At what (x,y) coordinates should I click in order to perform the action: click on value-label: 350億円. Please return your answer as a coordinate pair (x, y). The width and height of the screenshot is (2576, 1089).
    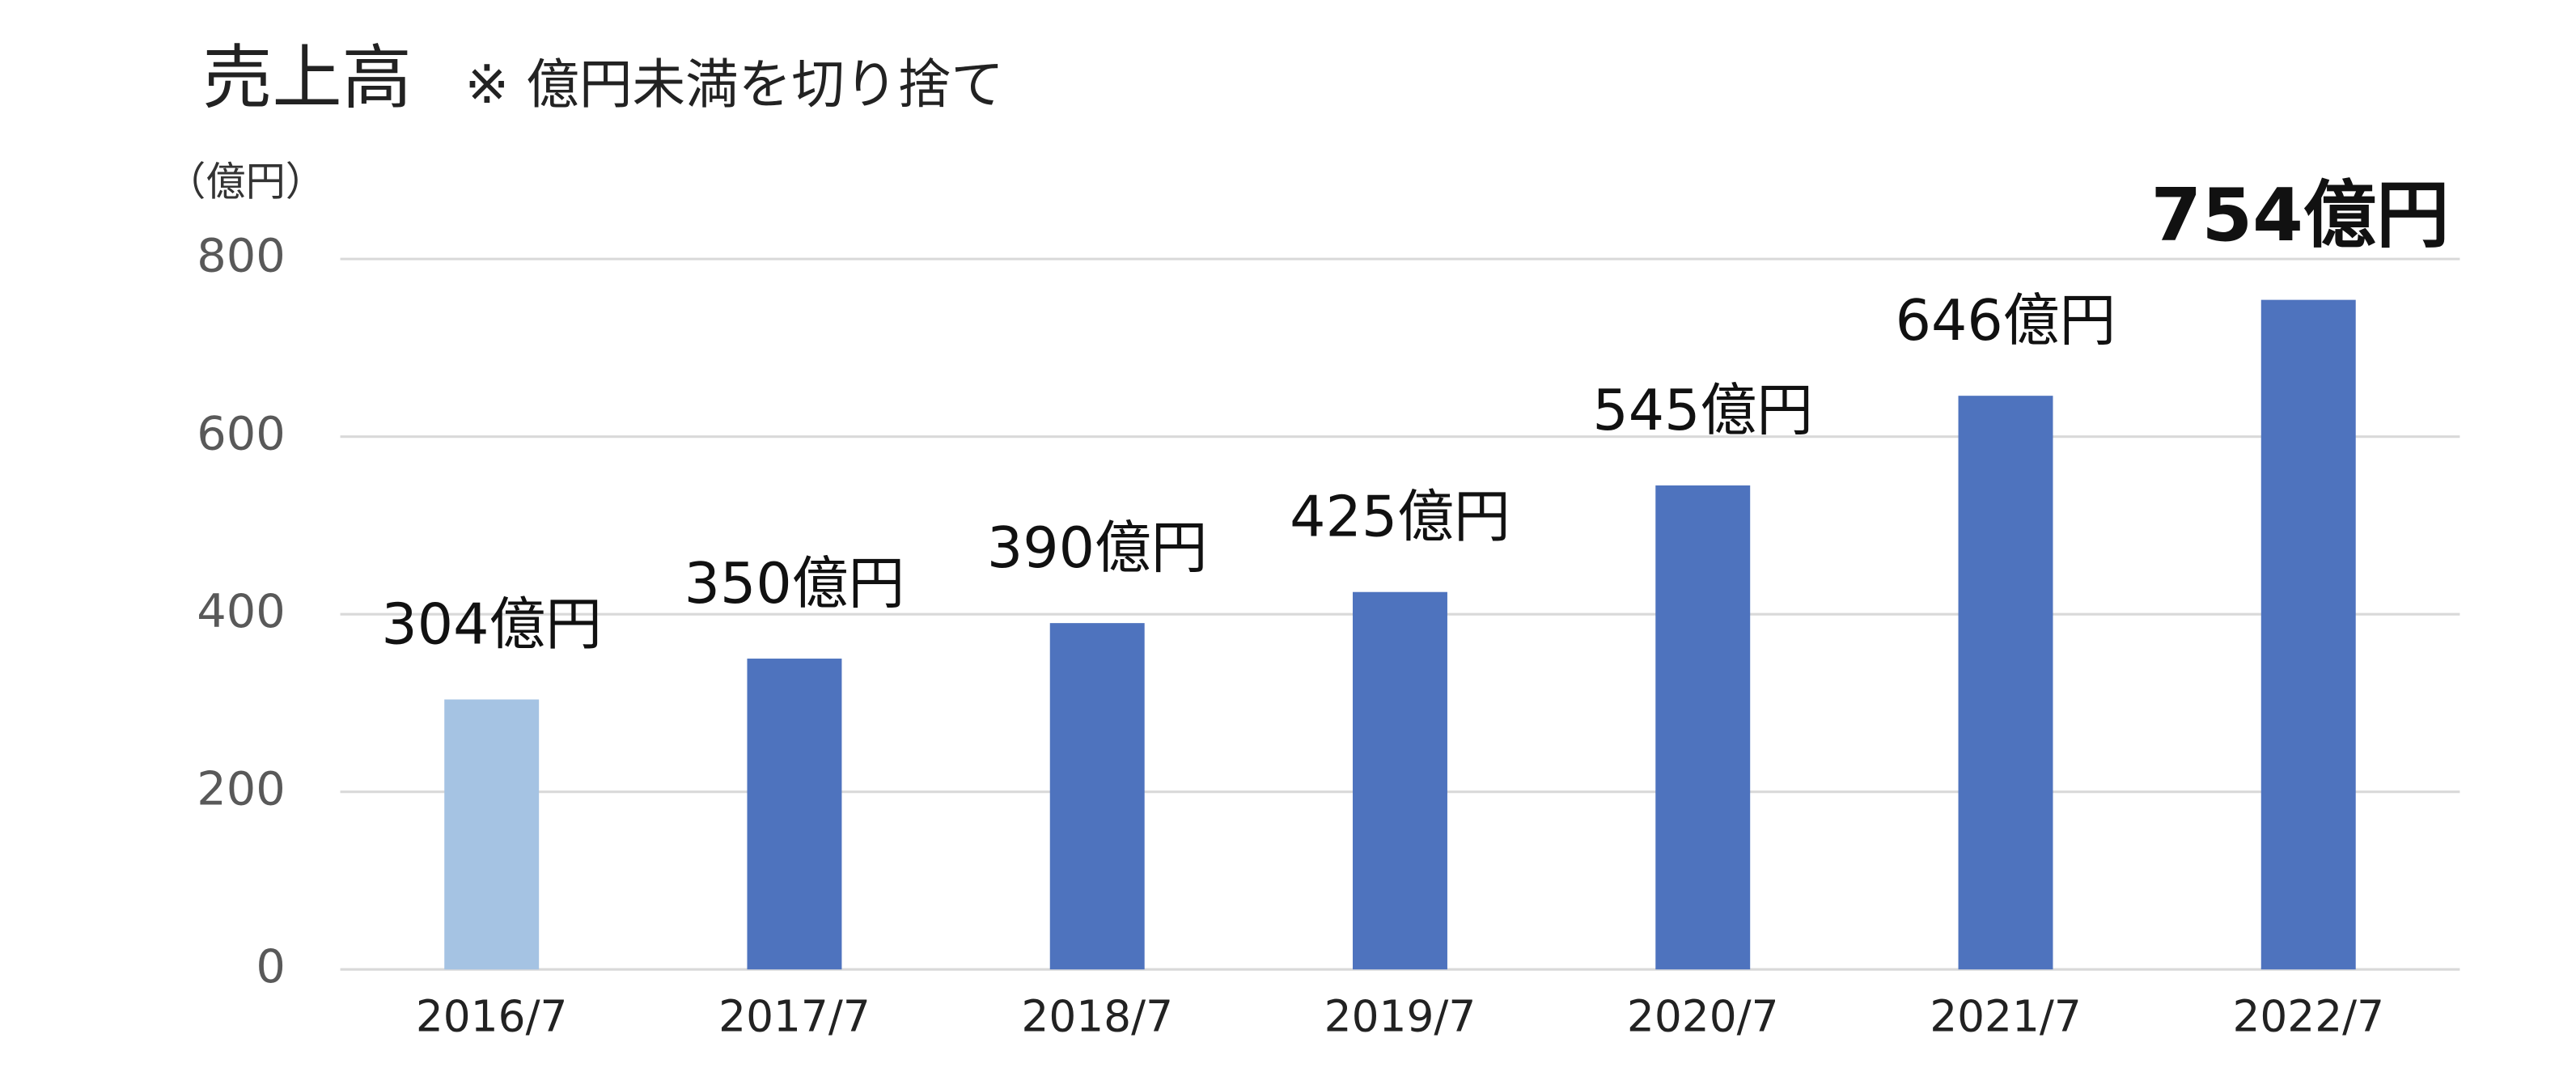
    Looking at the image, I should click on (794, 584).